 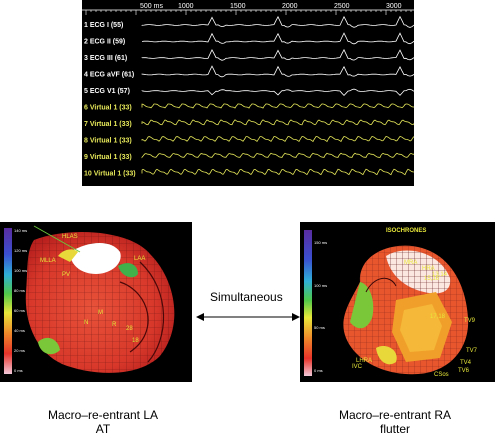 What do you see at coordinates (438, 317) in the screenshot?
I see `anatomical-label: 17,18` at bounding box center [438, 317].